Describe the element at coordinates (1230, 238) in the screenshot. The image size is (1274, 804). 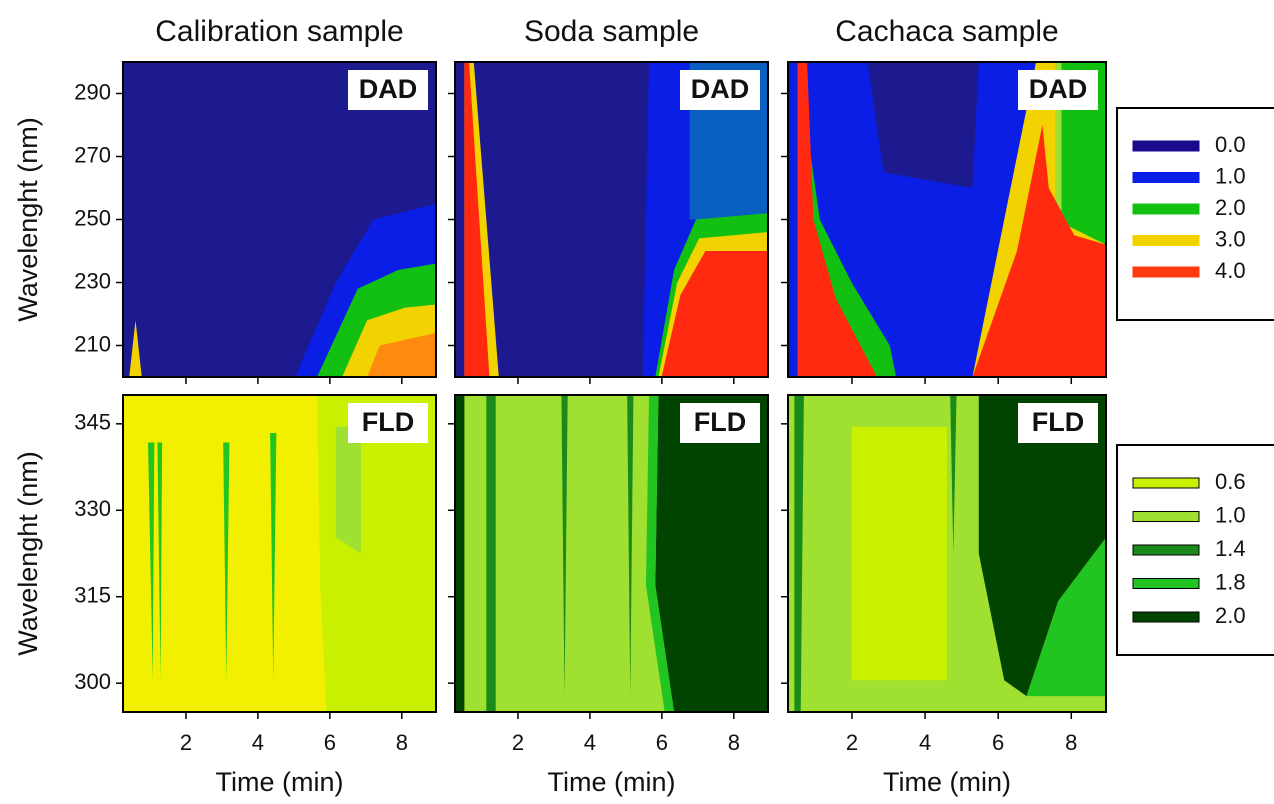
I see `legend-label: 3.0` at that location.